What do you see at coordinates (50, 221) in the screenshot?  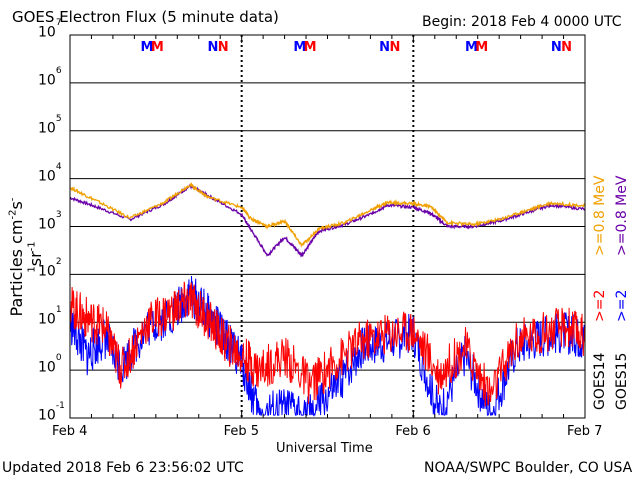 I see `y-tick-label: 10³` at bounding box center [50, 221].